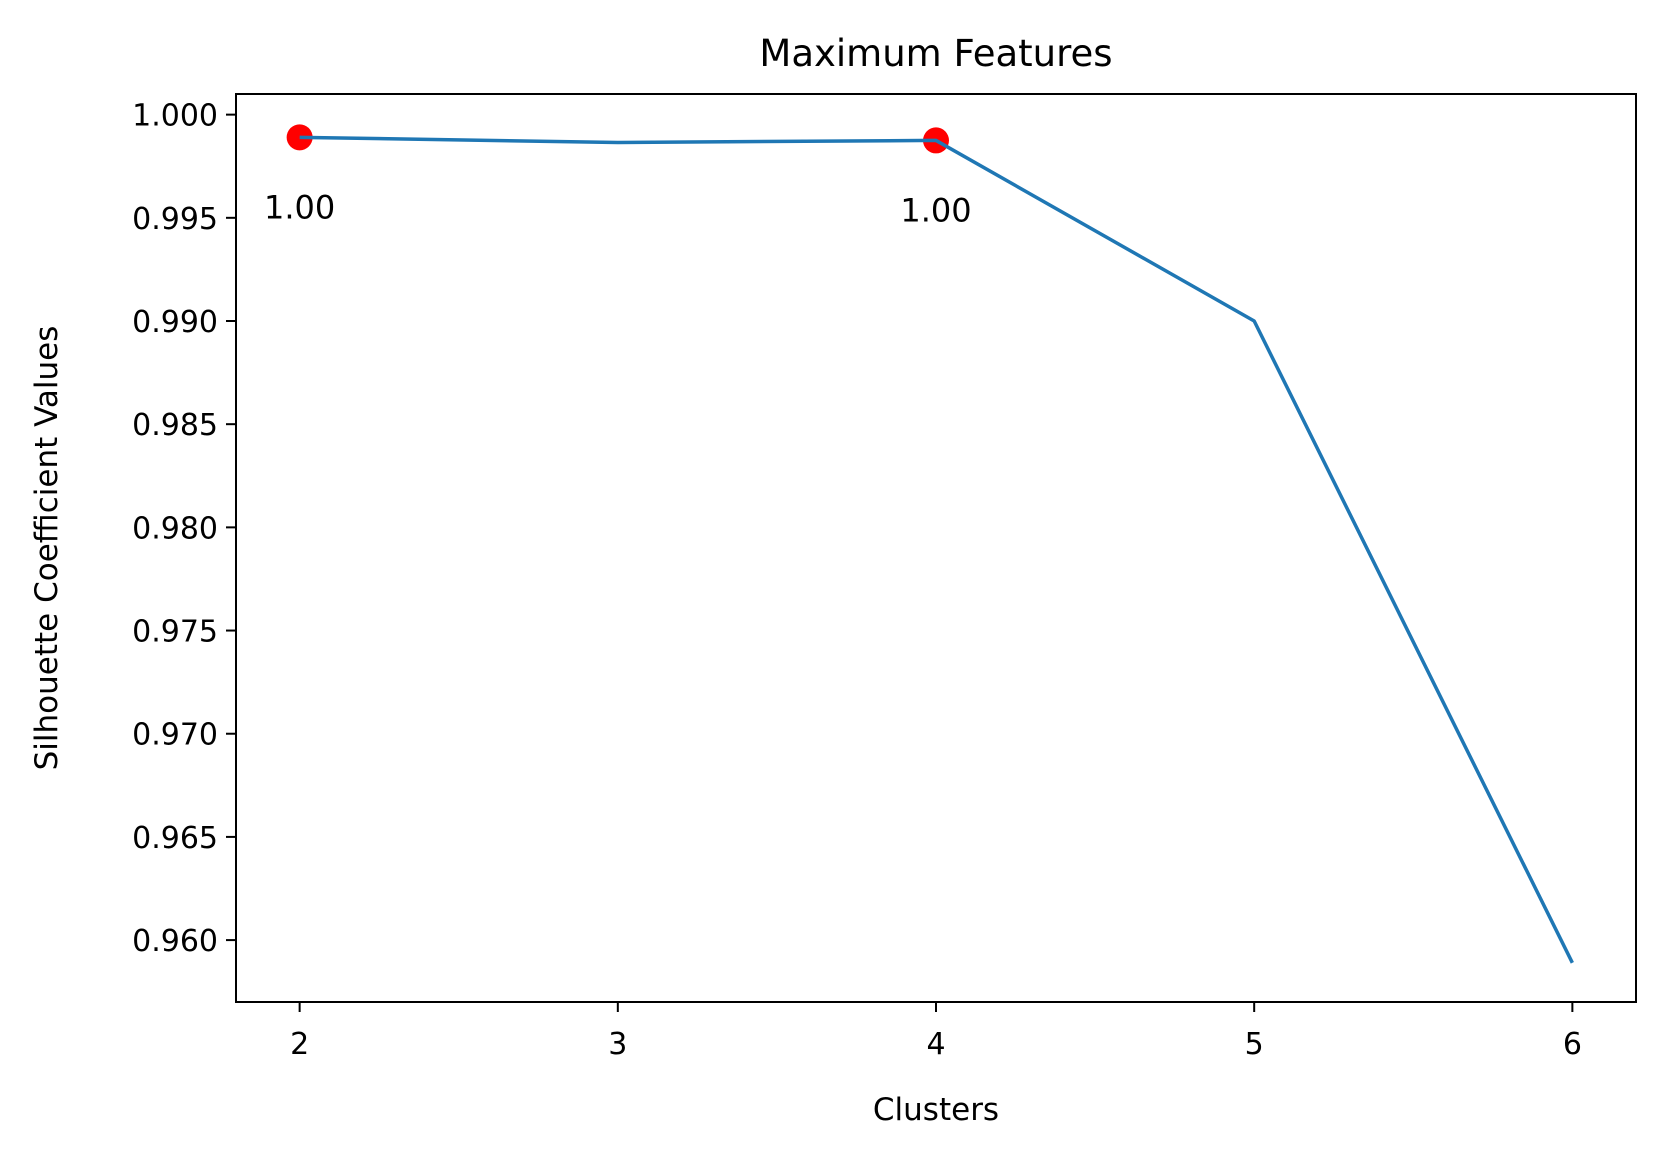 This screenshot has width=1660, height=1154. Describe the element at coordinates (47, 548) in the screenshot. I see `y-axis-title: Silhouette Coefficient Values` at that location.